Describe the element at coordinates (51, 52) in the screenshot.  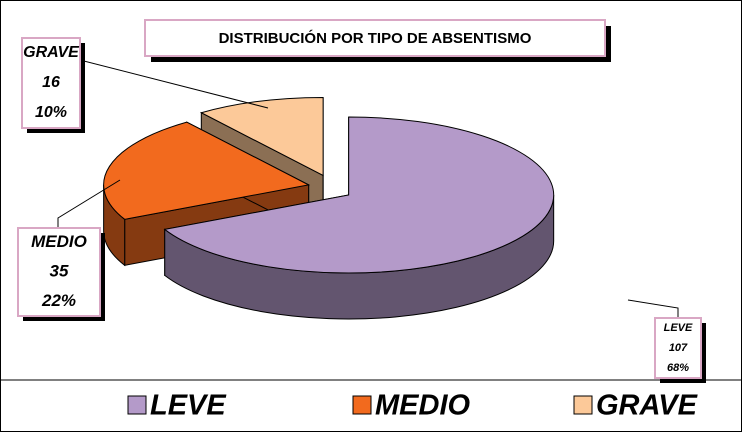
I see `data-label-name: GRAVE` at that location.